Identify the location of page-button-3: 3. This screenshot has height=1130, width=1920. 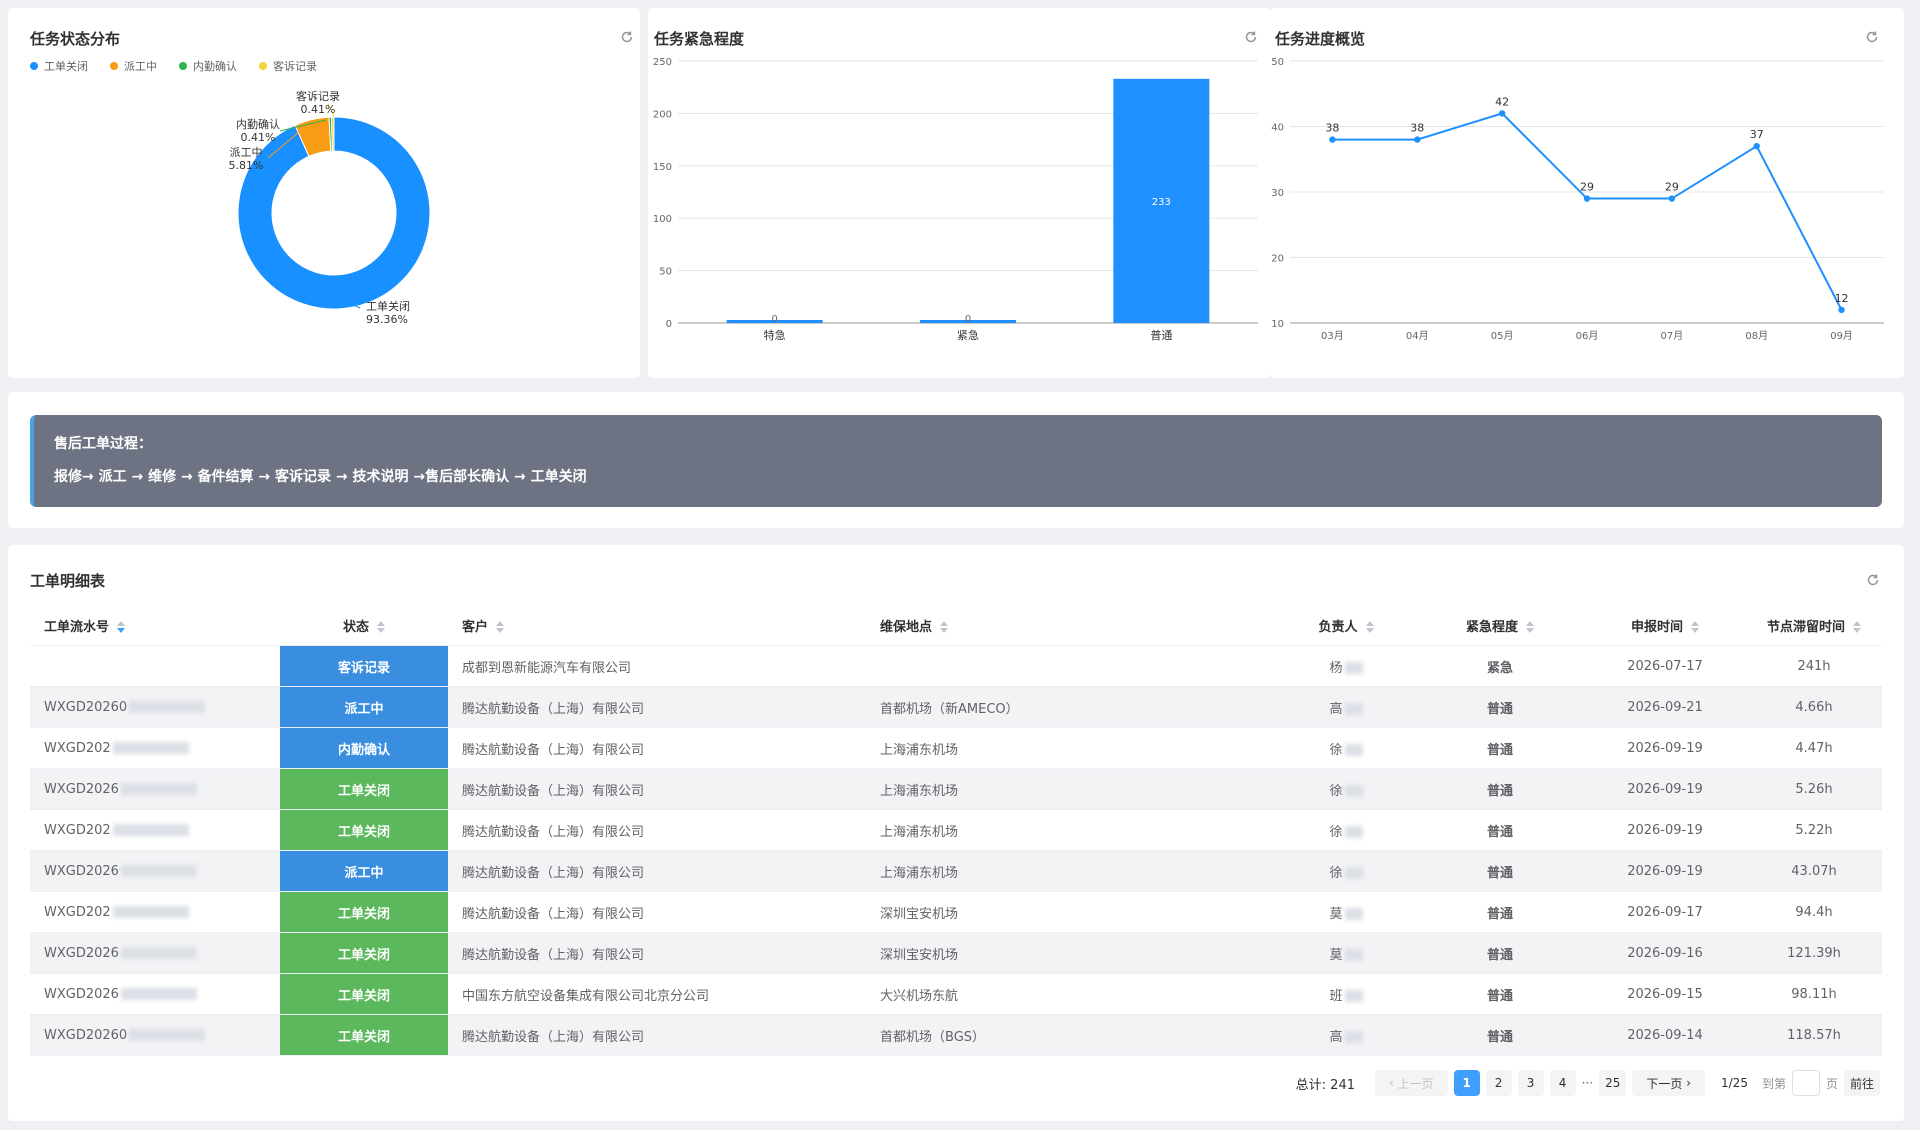
(1530, 1083).